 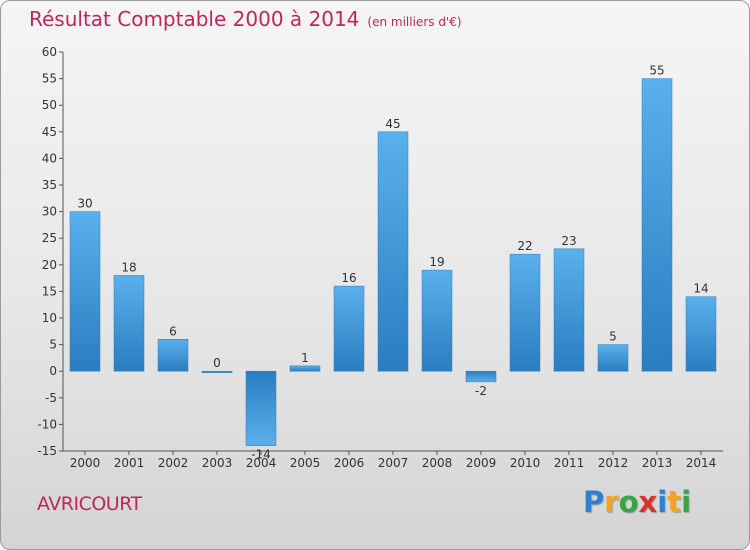 I want to click on logo-letter: P, so click(x=594, y=502).